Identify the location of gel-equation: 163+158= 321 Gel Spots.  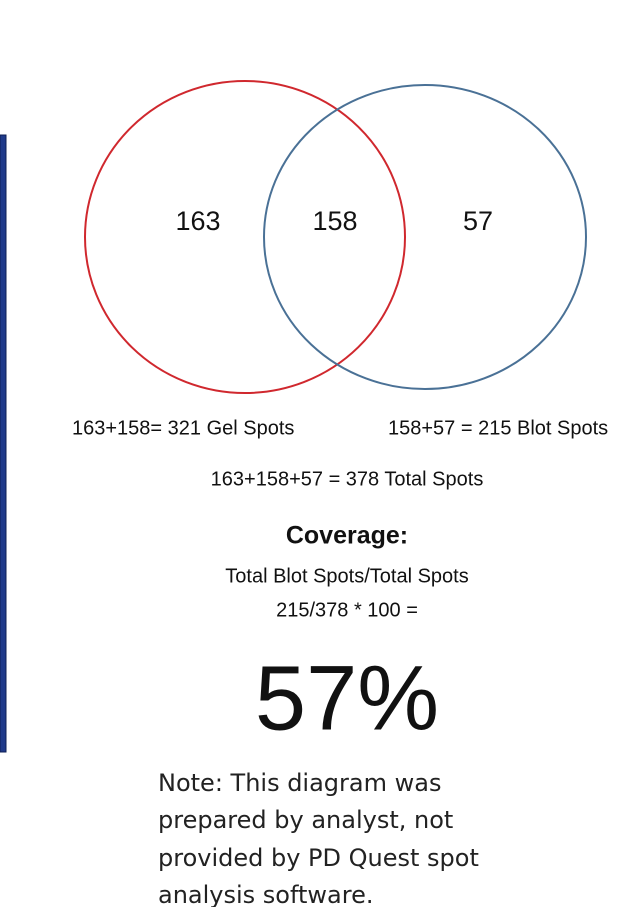
(183, 428).